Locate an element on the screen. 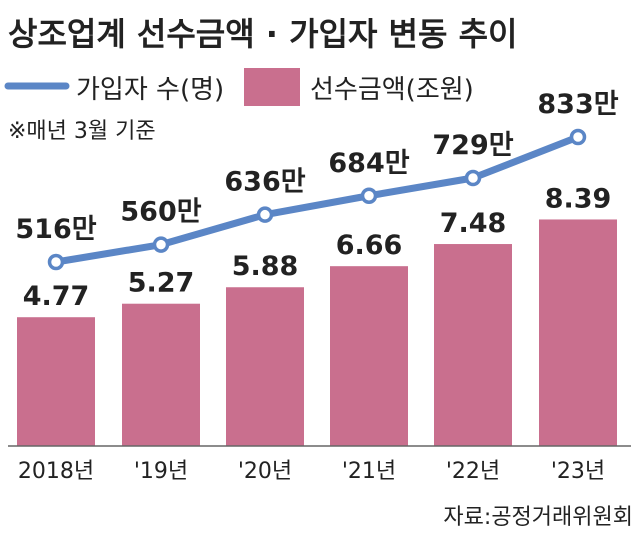 Image resolution: width=639 pixels, height=533 pixels. line-value-label-5: 833만 is located at coordinates (577, 104).